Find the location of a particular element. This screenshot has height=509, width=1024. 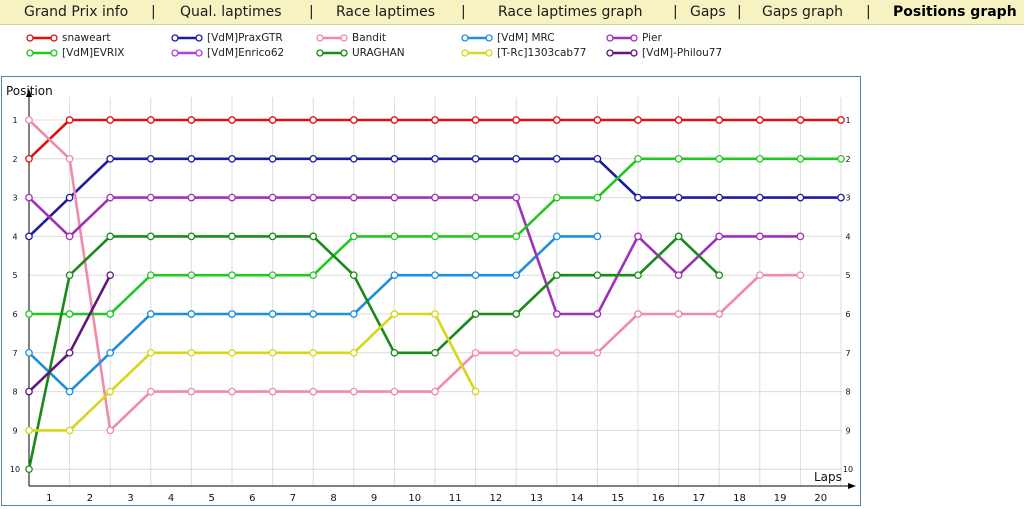

tab-grand-prix-info: Grand Prix info is located at coordinates (76, 12).